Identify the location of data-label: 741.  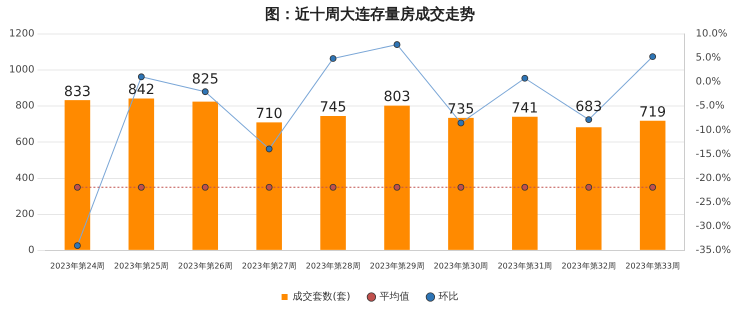
(524, 108).